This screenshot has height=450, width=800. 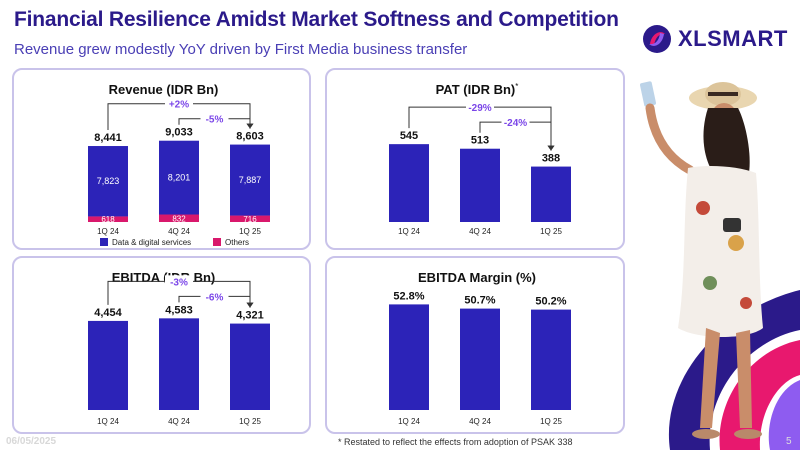 I want to click on bar-value-label: 4,321, so click(x=250, y=316).